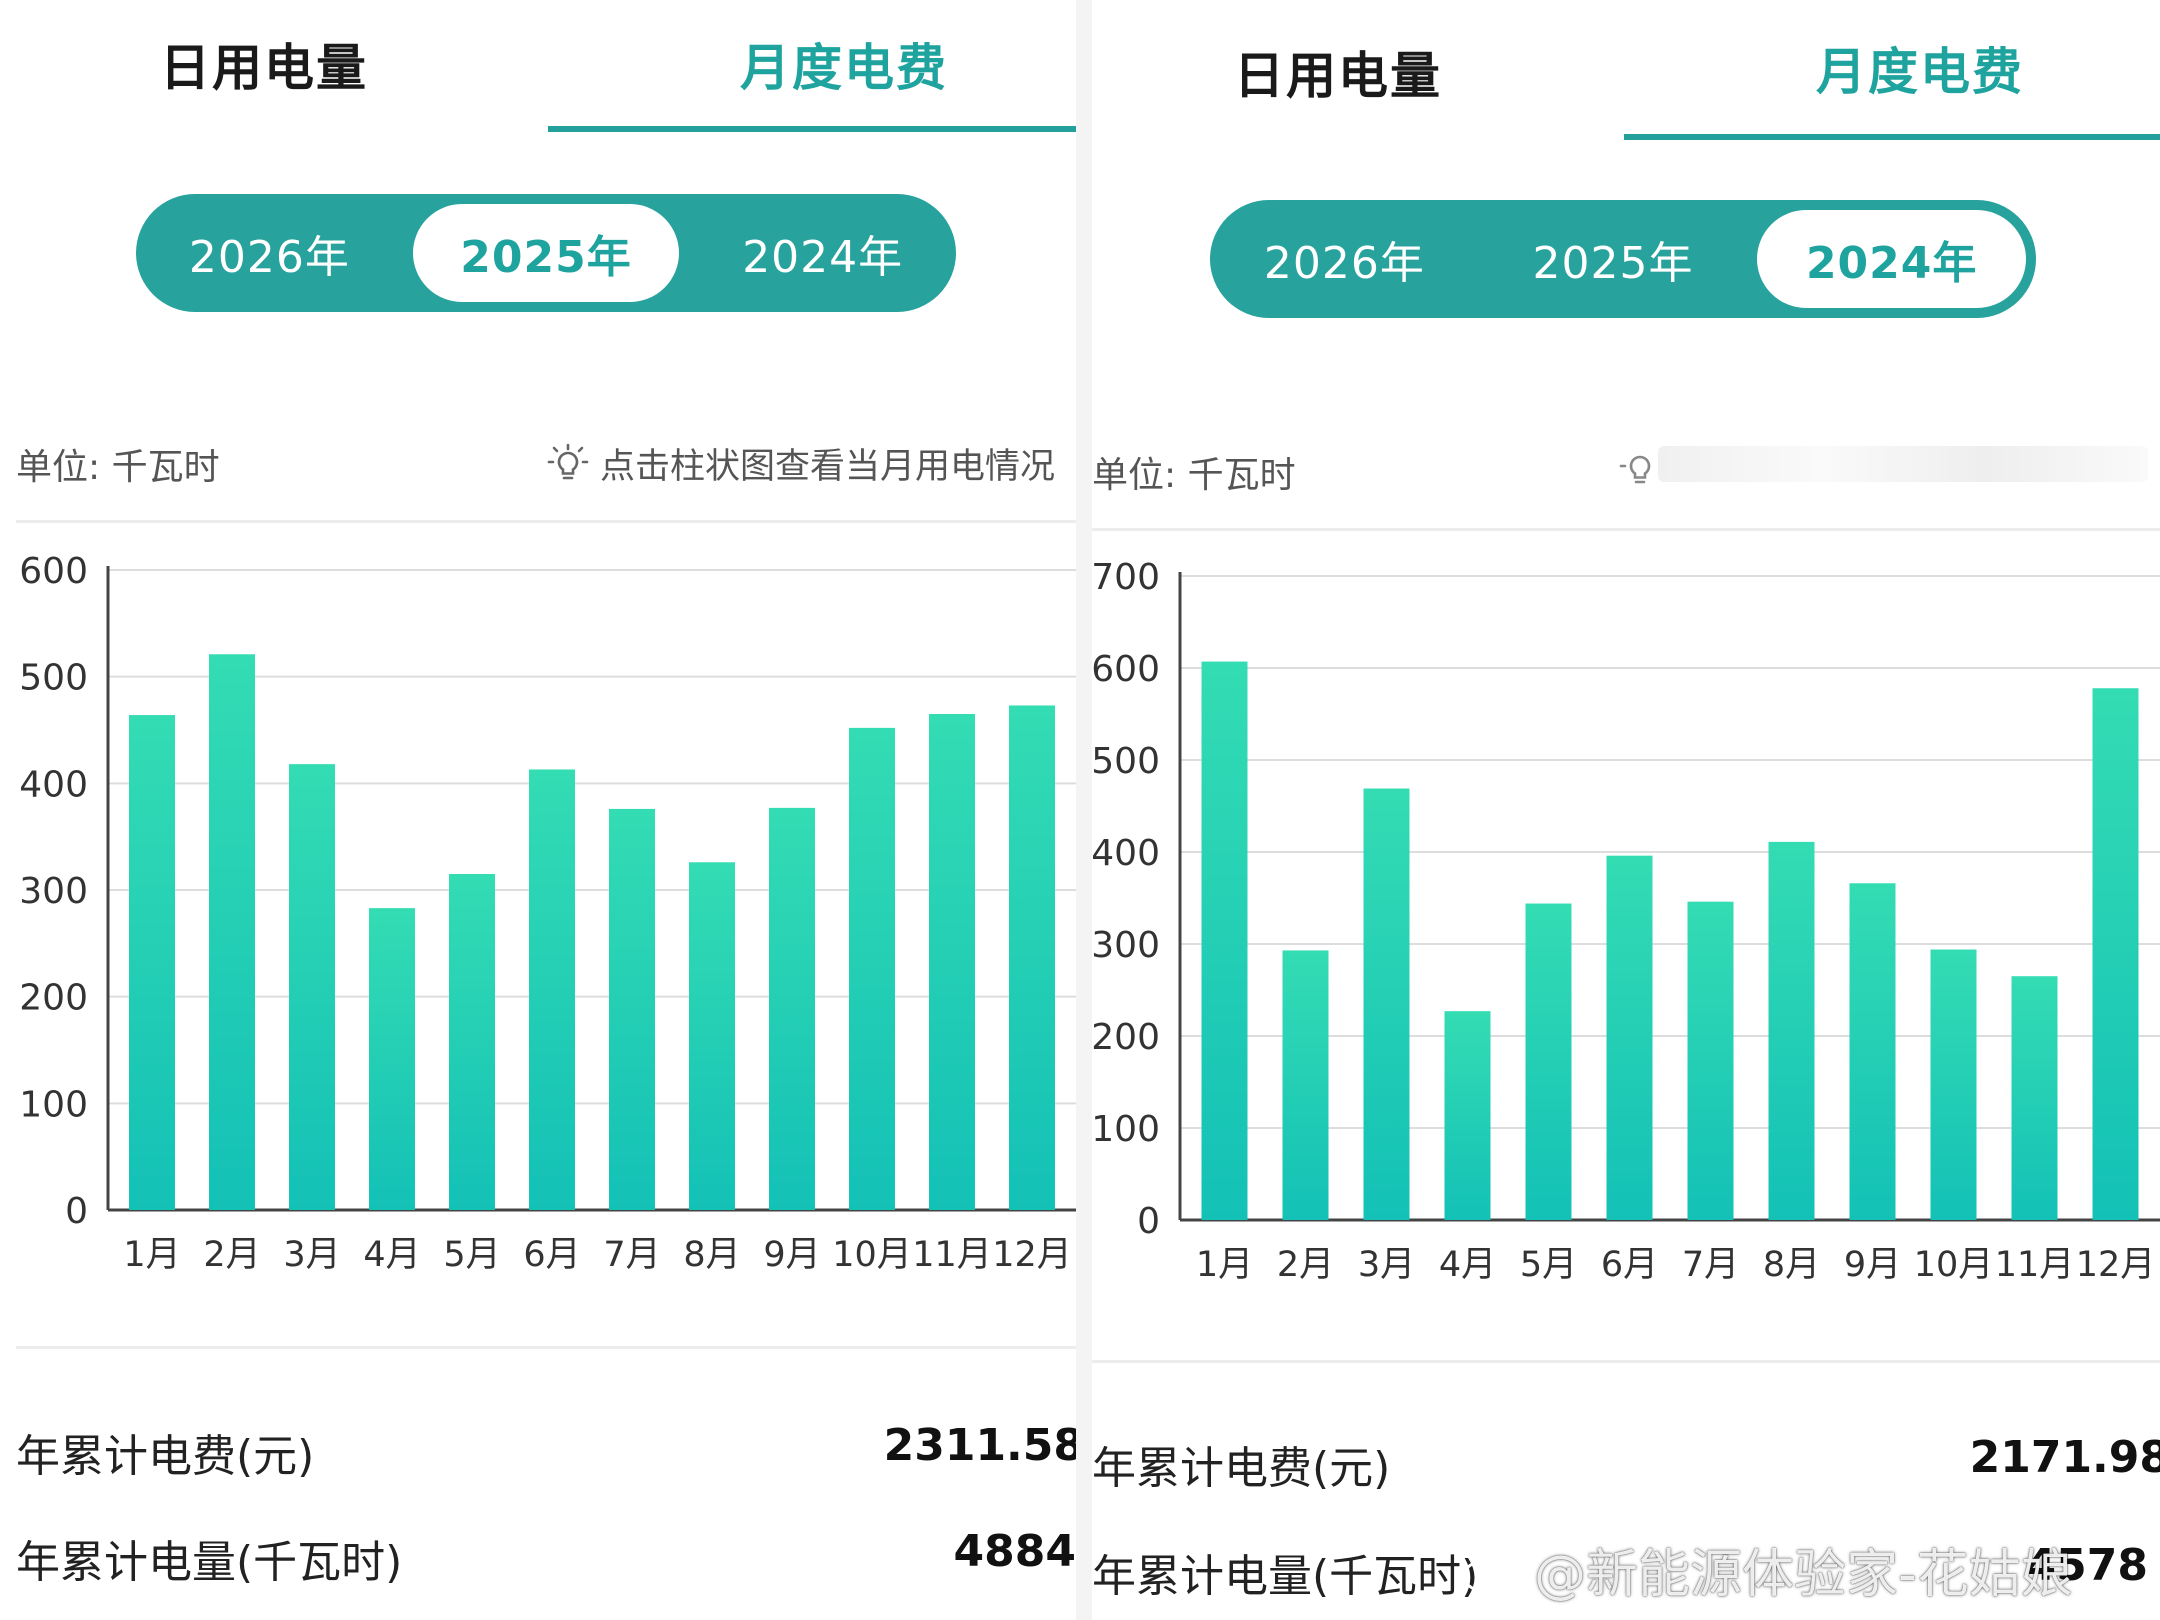 The image size is (2160, 1620). I want to click on weibo-icon, so click(1492, 1570).